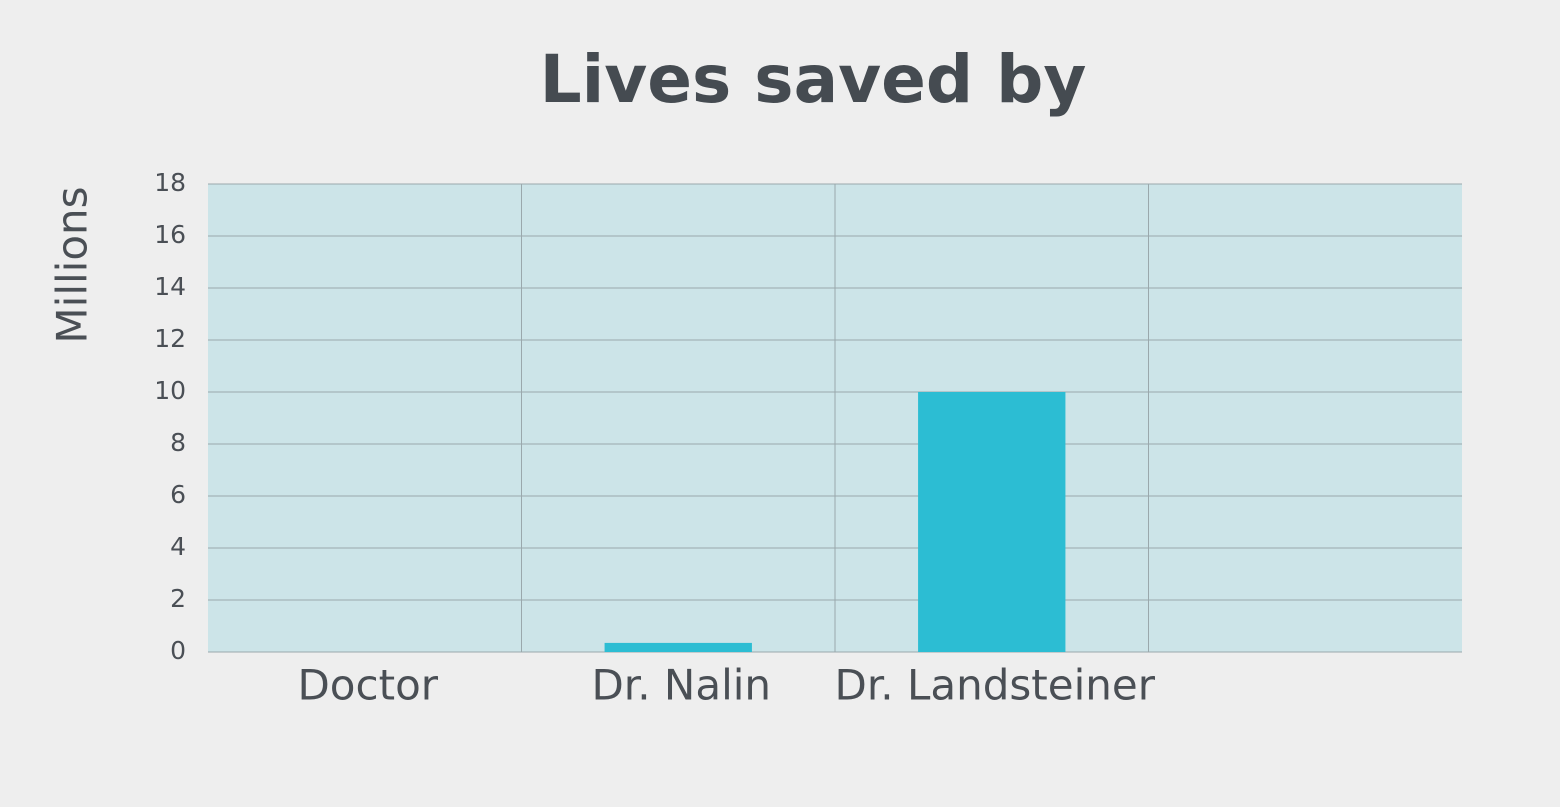 This screenshot has width=1560, height=807. Describe the element at coordinates (995, 685) in the screenshot. I see `x-tick-label: Dr. Landsteiner` at that location.